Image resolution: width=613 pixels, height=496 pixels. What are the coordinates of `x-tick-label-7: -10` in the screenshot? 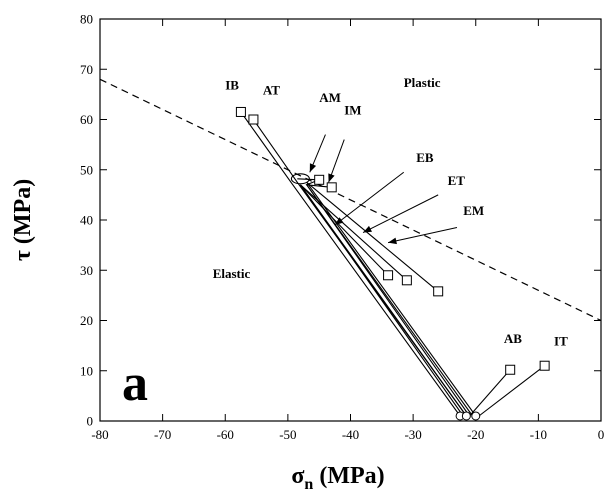 It's located at (538, 434).